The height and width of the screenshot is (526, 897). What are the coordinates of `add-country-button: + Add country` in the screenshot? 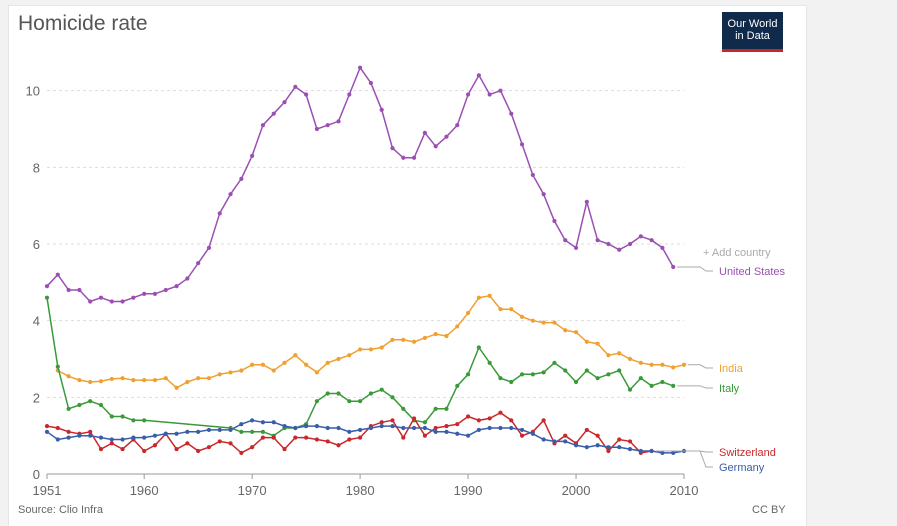 It's located at (737, 253).